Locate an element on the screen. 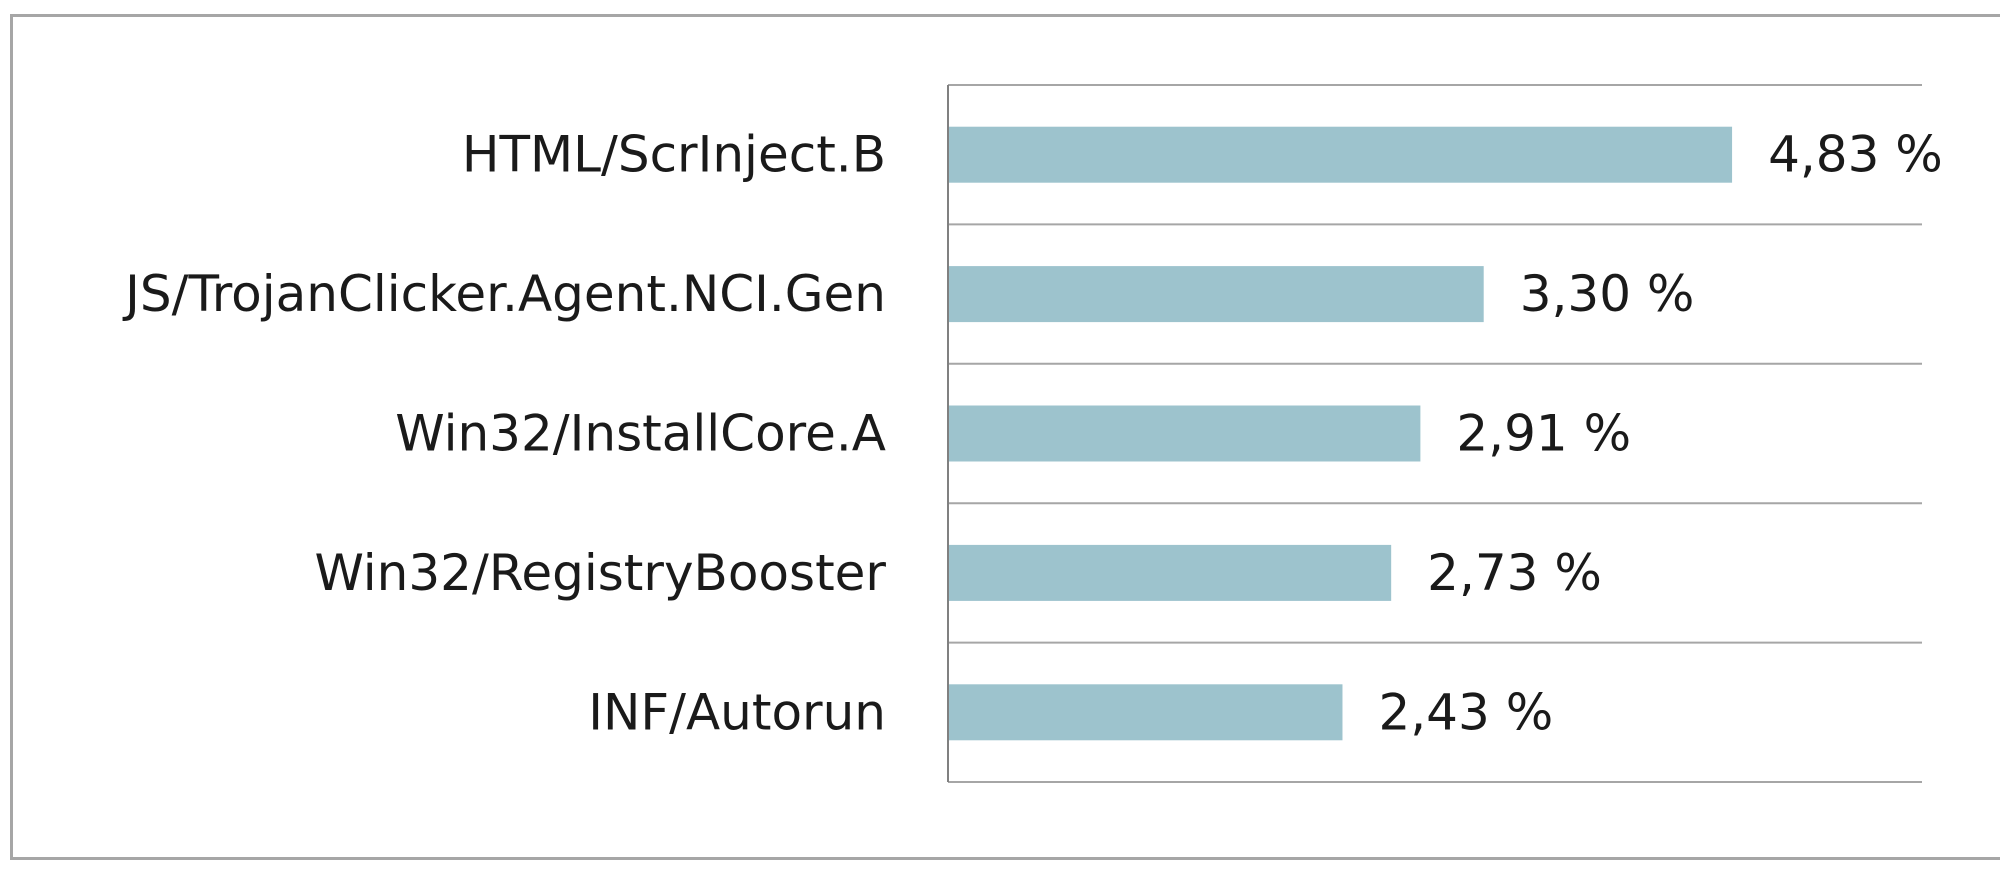  data-label: 4,83 % is located at coordinates (1855, 155).